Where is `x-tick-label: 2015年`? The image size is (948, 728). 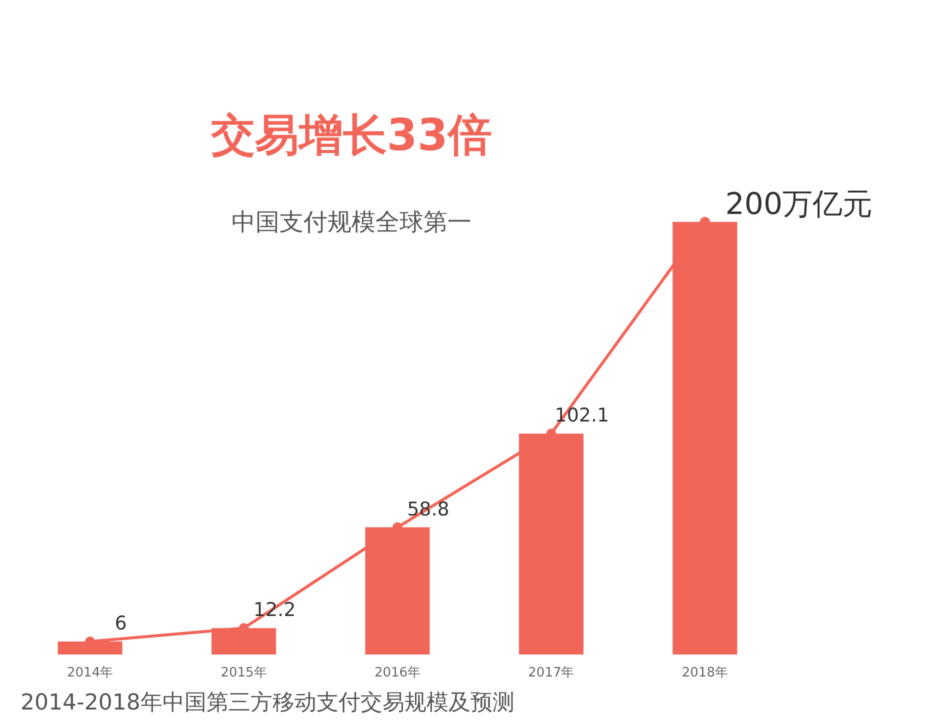 x-tick-label: 2015年 is located at coordinates (243, 673).